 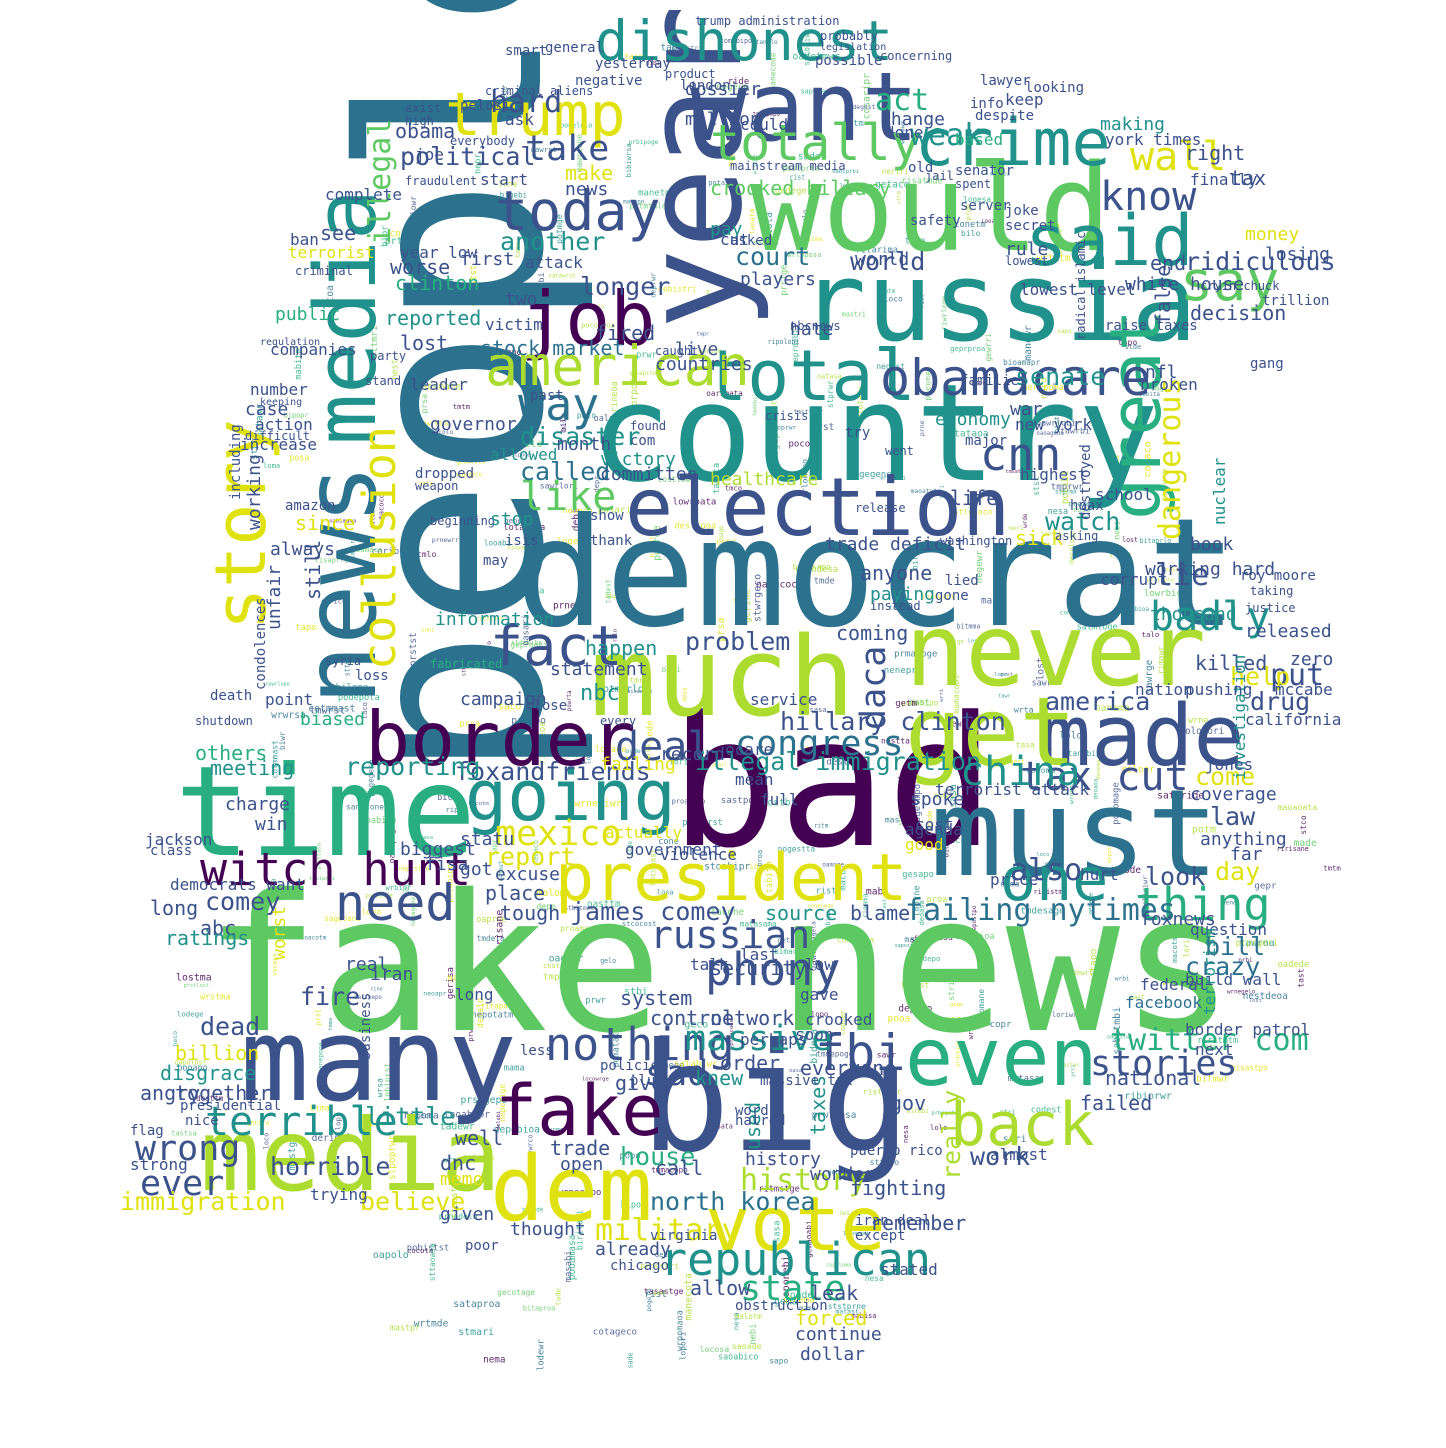 What do you see at coordinates (767, 115) in the screenshot?
I see `filler-word: tmnepopo` at bounding box center [767, 115].